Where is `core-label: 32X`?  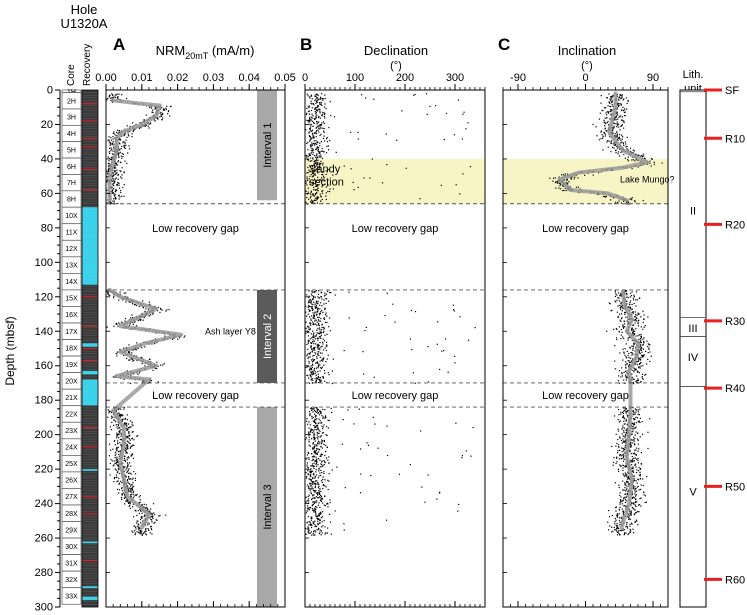 core-label: 32X is located at coordinates (71, 580).